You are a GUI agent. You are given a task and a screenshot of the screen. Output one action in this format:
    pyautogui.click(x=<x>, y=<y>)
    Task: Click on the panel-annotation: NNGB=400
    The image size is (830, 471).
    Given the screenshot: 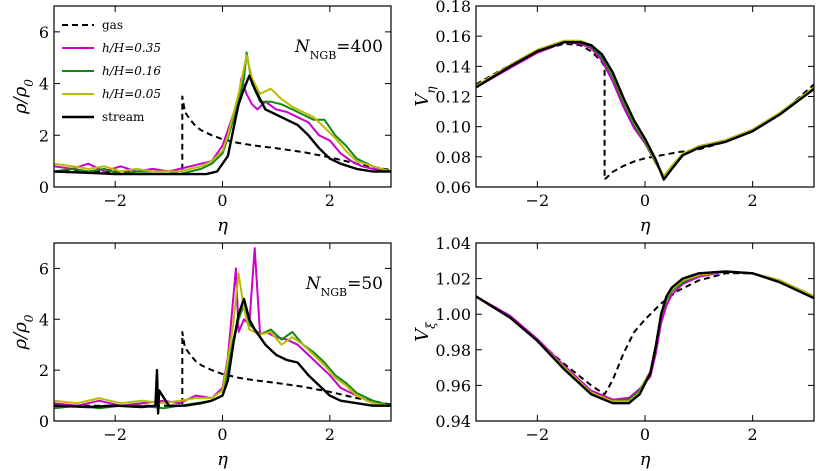 What is the action you would take?
    pyautogui.click(x=338, y=49)
    